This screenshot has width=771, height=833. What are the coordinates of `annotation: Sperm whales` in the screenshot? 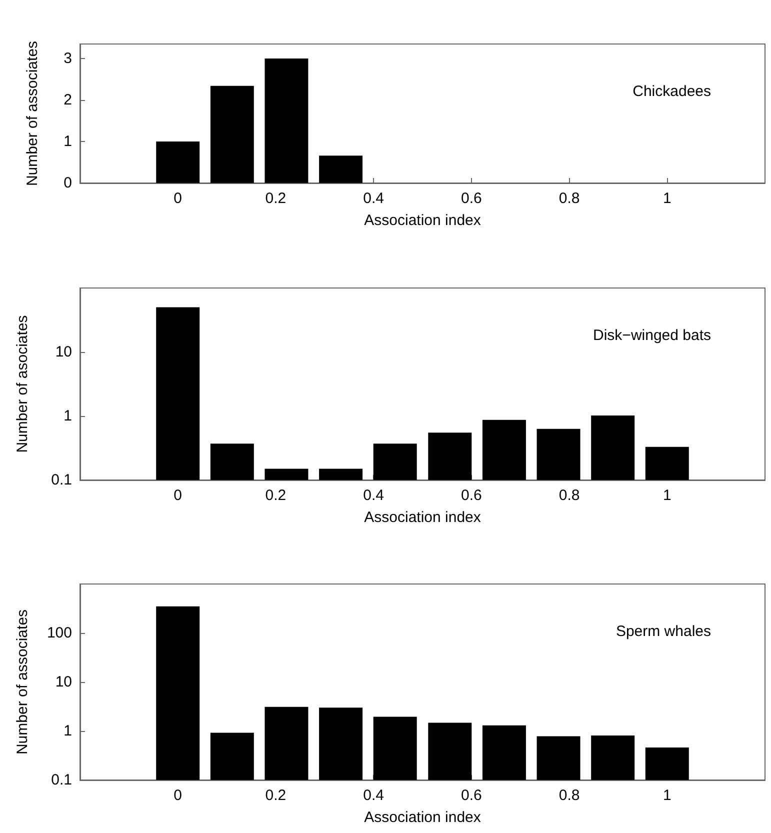 It's located at (664, 631).